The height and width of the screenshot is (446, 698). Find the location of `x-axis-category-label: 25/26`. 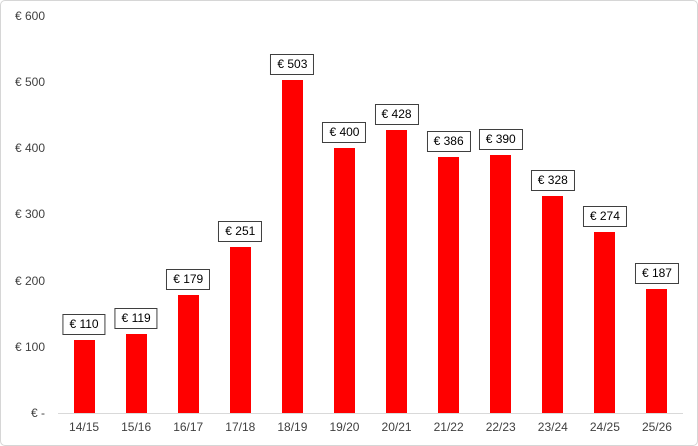

x-axis-category-label: 25/26 is located at coordinates (656, 427).